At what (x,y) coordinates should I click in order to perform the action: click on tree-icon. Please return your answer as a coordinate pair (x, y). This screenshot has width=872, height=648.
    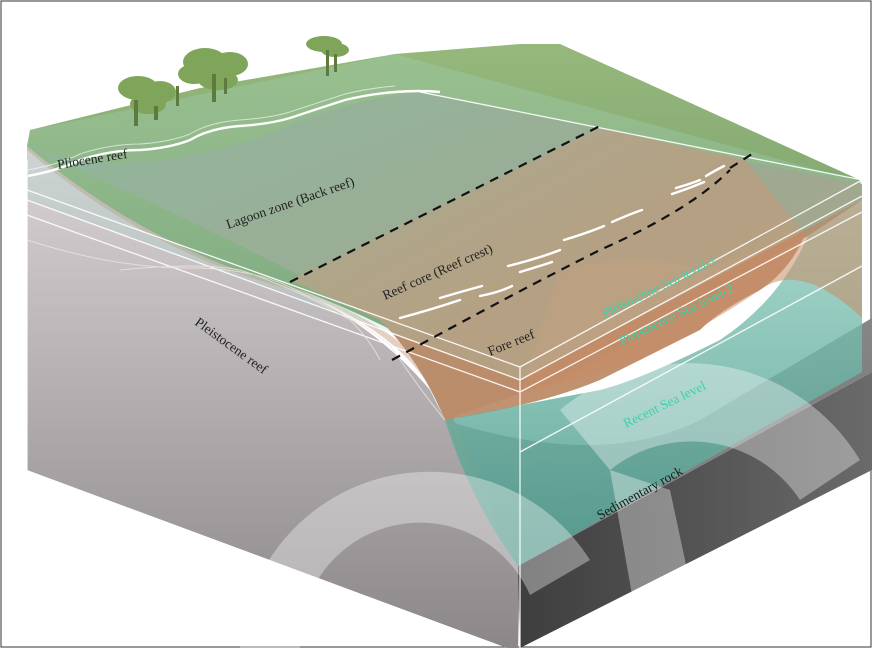
    Looking at the image, I should click on (233, 81).